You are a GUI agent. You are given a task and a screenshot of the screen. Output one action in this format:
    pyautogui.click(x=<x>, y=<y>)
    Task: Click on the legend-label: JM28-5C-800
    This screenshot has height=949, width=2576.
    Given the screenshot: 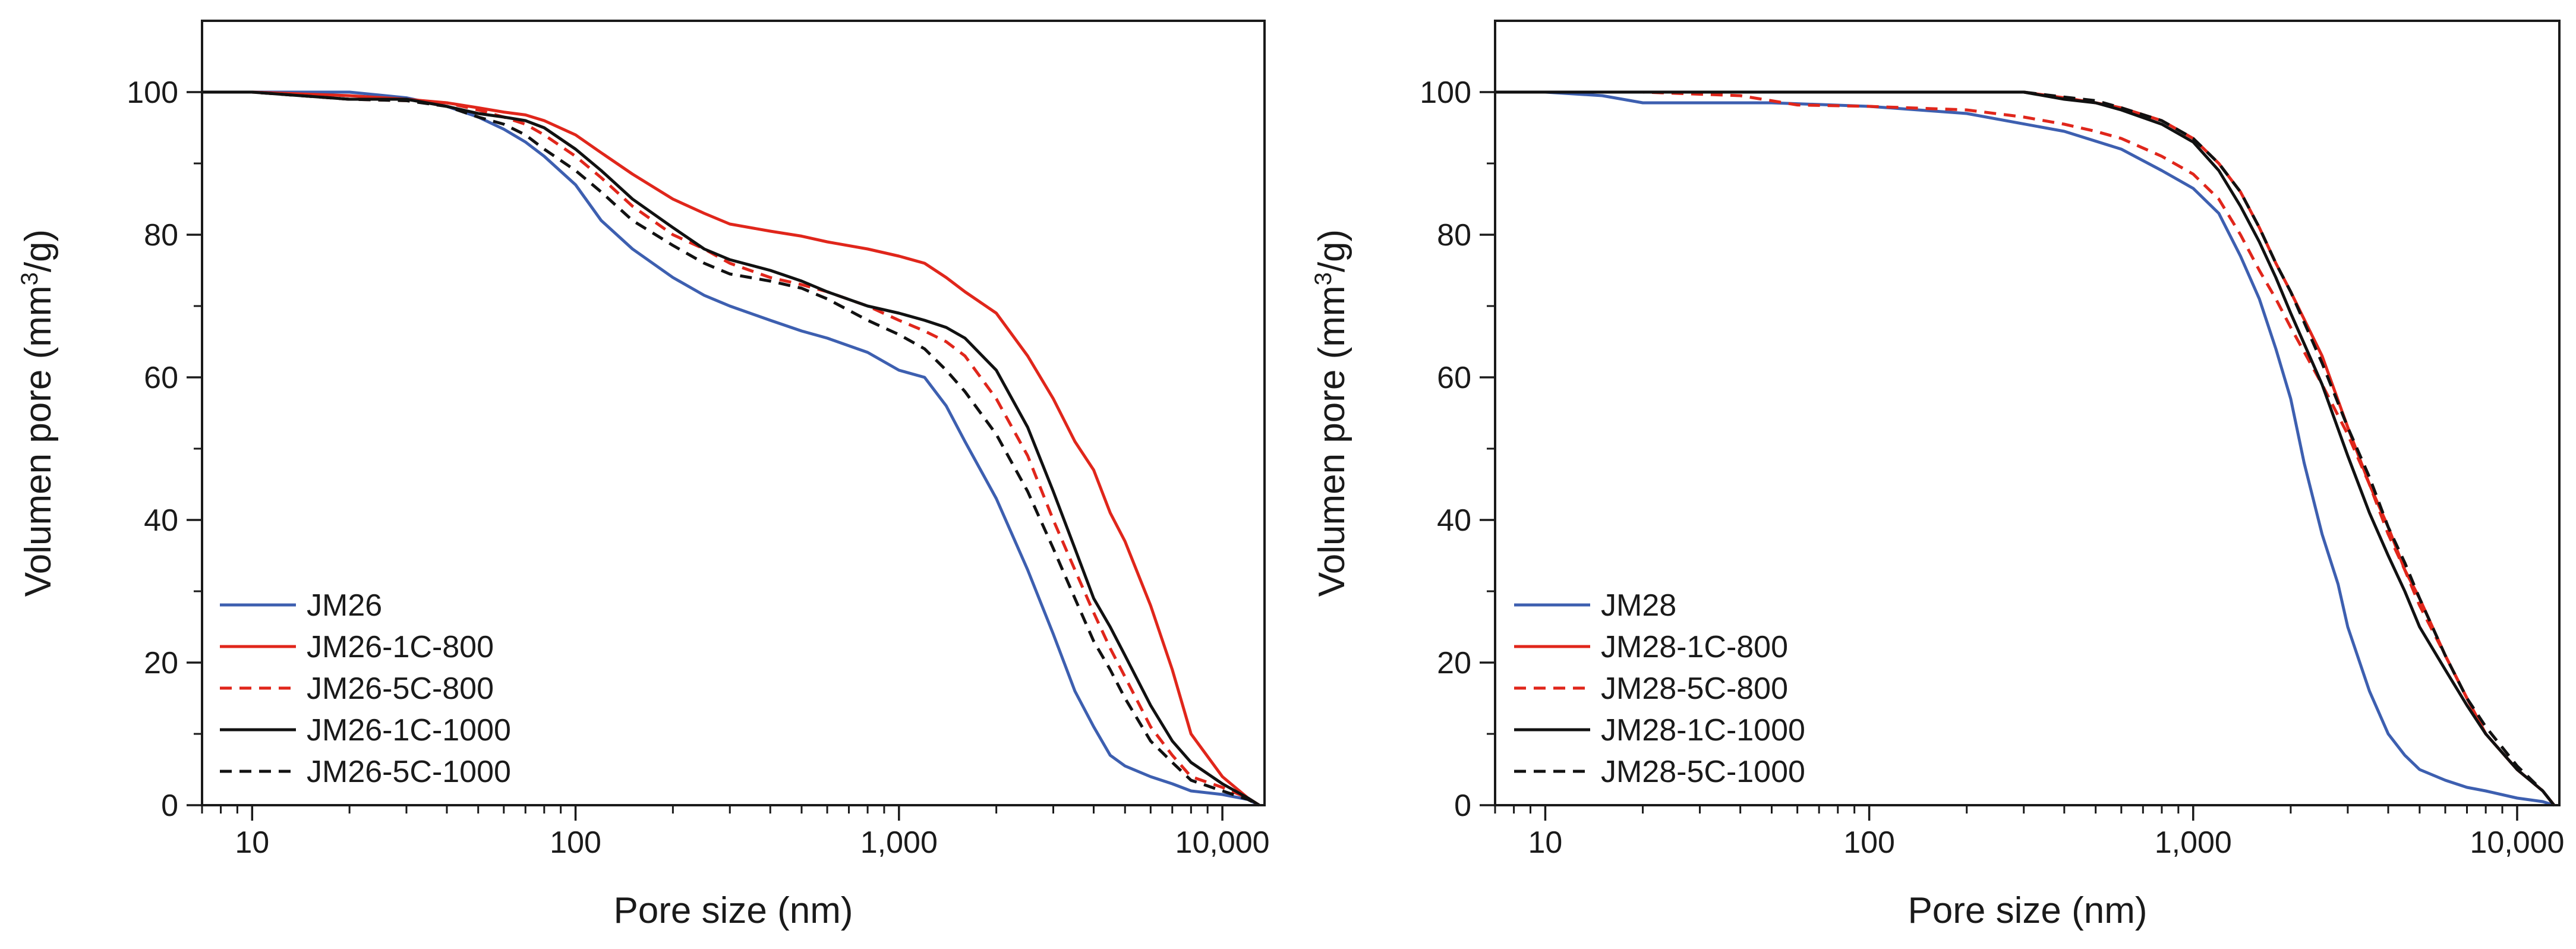 What is the action you would take?
    pyautogui.click(x=1695, y=688)
    